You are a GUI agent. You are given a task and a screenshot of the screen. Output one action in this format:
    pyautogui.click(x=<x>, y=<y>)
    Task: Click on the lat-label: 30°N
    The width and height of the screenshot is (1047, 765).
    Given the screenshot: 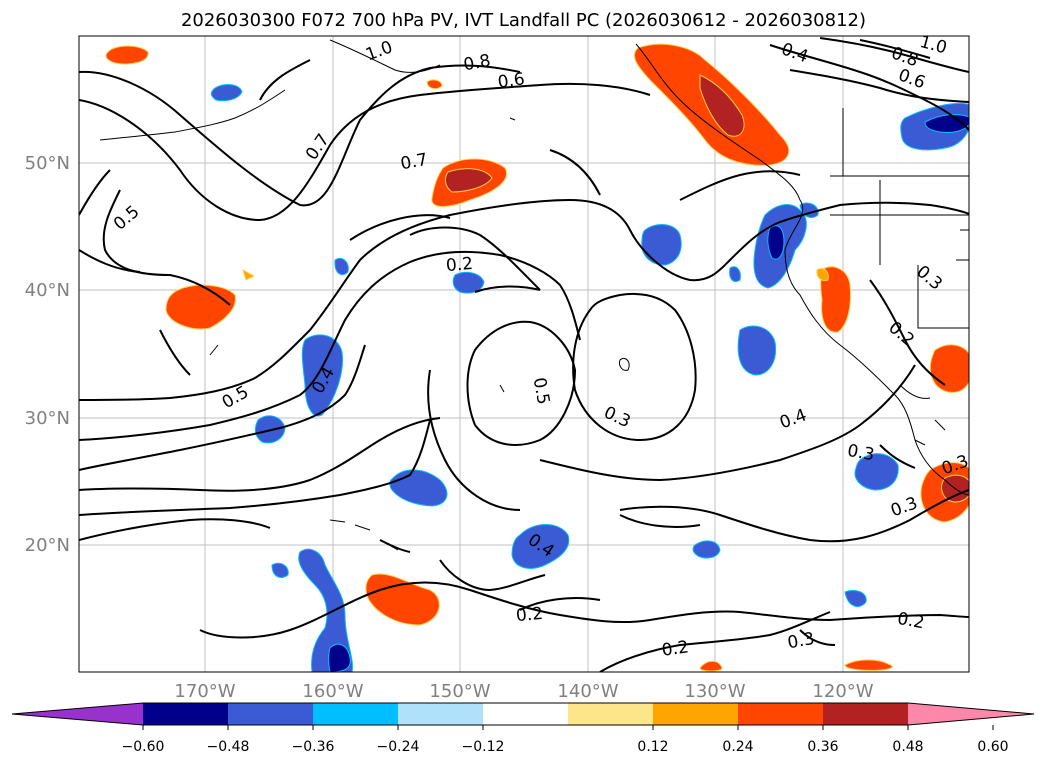 What is the action you would take?
    pyautogui.click(x=47, y=418)
    